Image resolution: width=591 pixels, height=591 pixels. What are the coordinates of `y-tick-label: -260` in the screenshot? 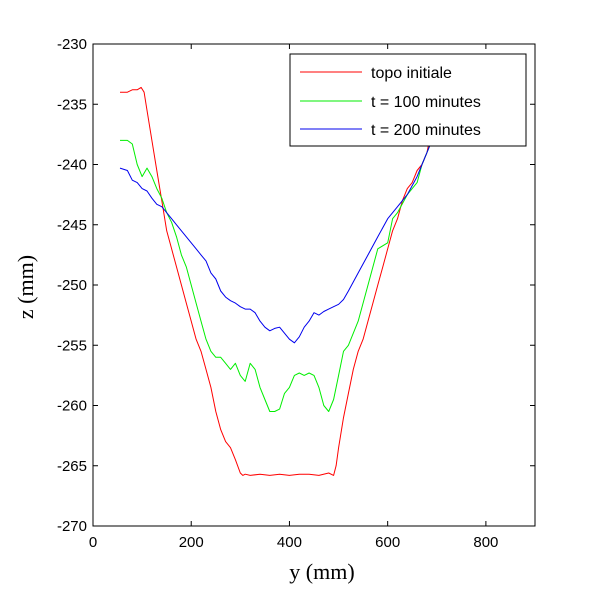 It's located at (72, 406).